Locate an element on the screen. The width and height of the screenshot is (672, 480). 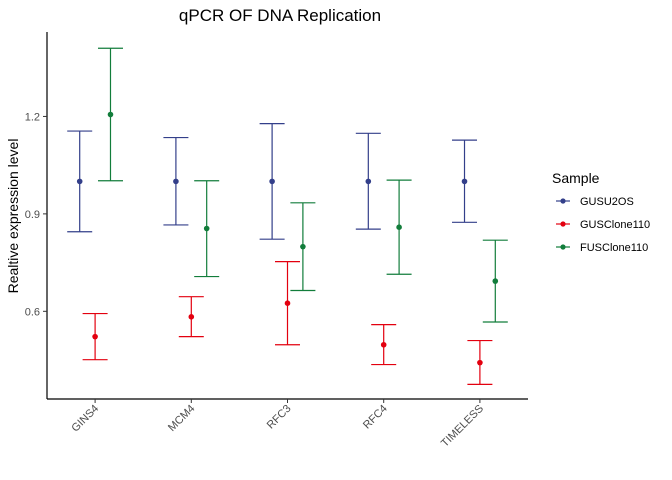
chart-title: qPCR OF DNA Replication is located at coordinates (280, 15).